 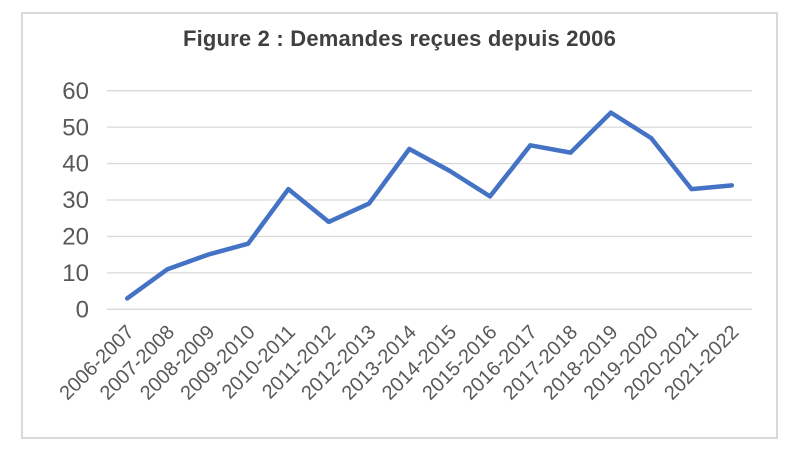 What do you see at coordinates (75, 200) in the screenshot?
I see `y-axis-tick-label: 30` at bounding box center [75, 200].